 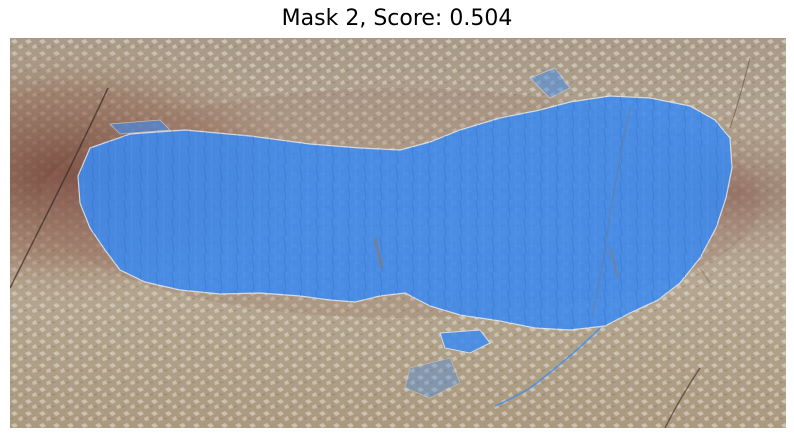 I want to click on figure-title: Mask 2, Score: 0.504, so click(x=397, y=18).